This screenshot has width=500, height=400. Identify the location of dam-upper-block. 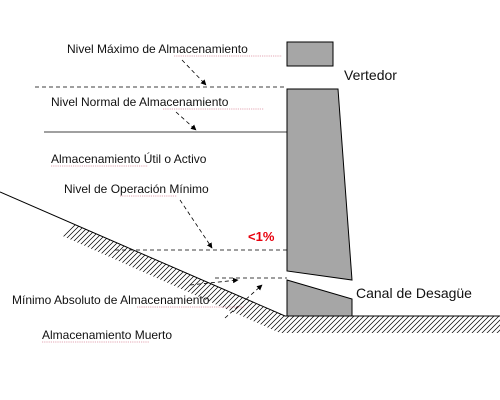
(310, 54).